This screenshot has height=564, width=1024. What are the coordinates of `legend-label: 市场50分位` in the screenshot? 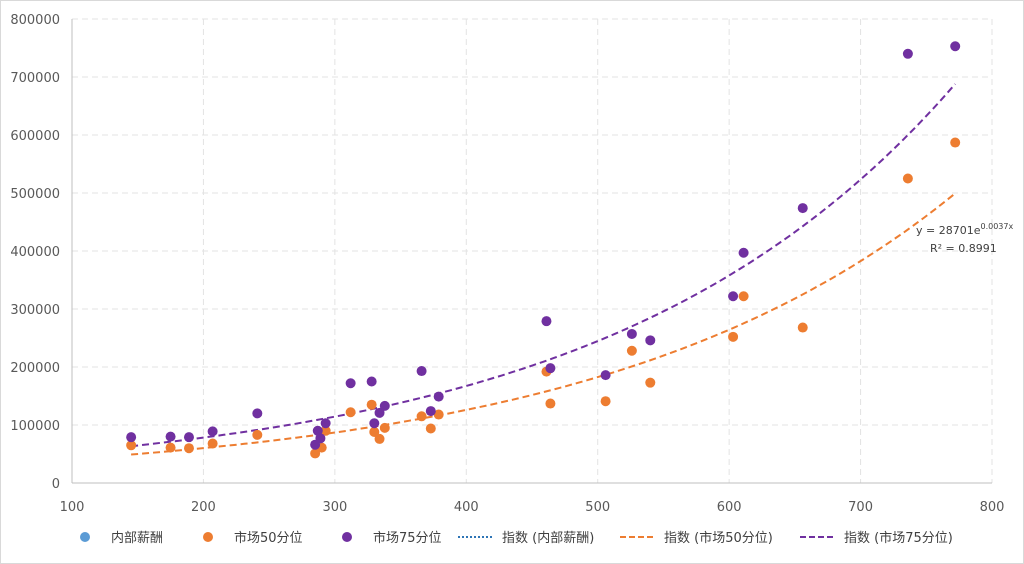 It's located at (268, 538).